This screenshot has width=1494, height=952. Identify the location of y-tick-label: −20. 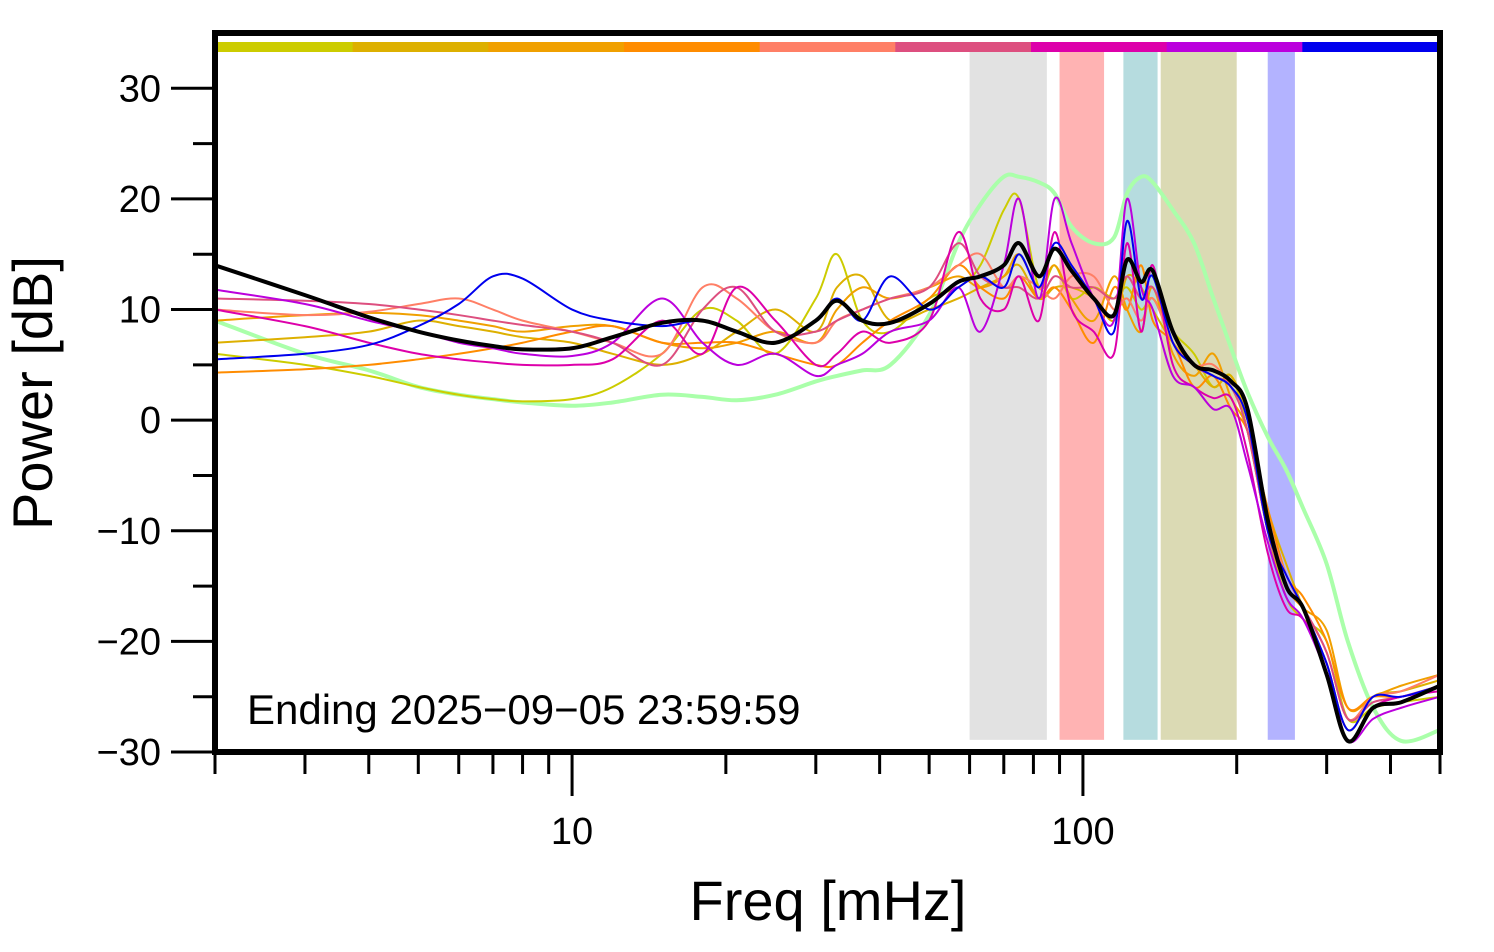
(129, 642).